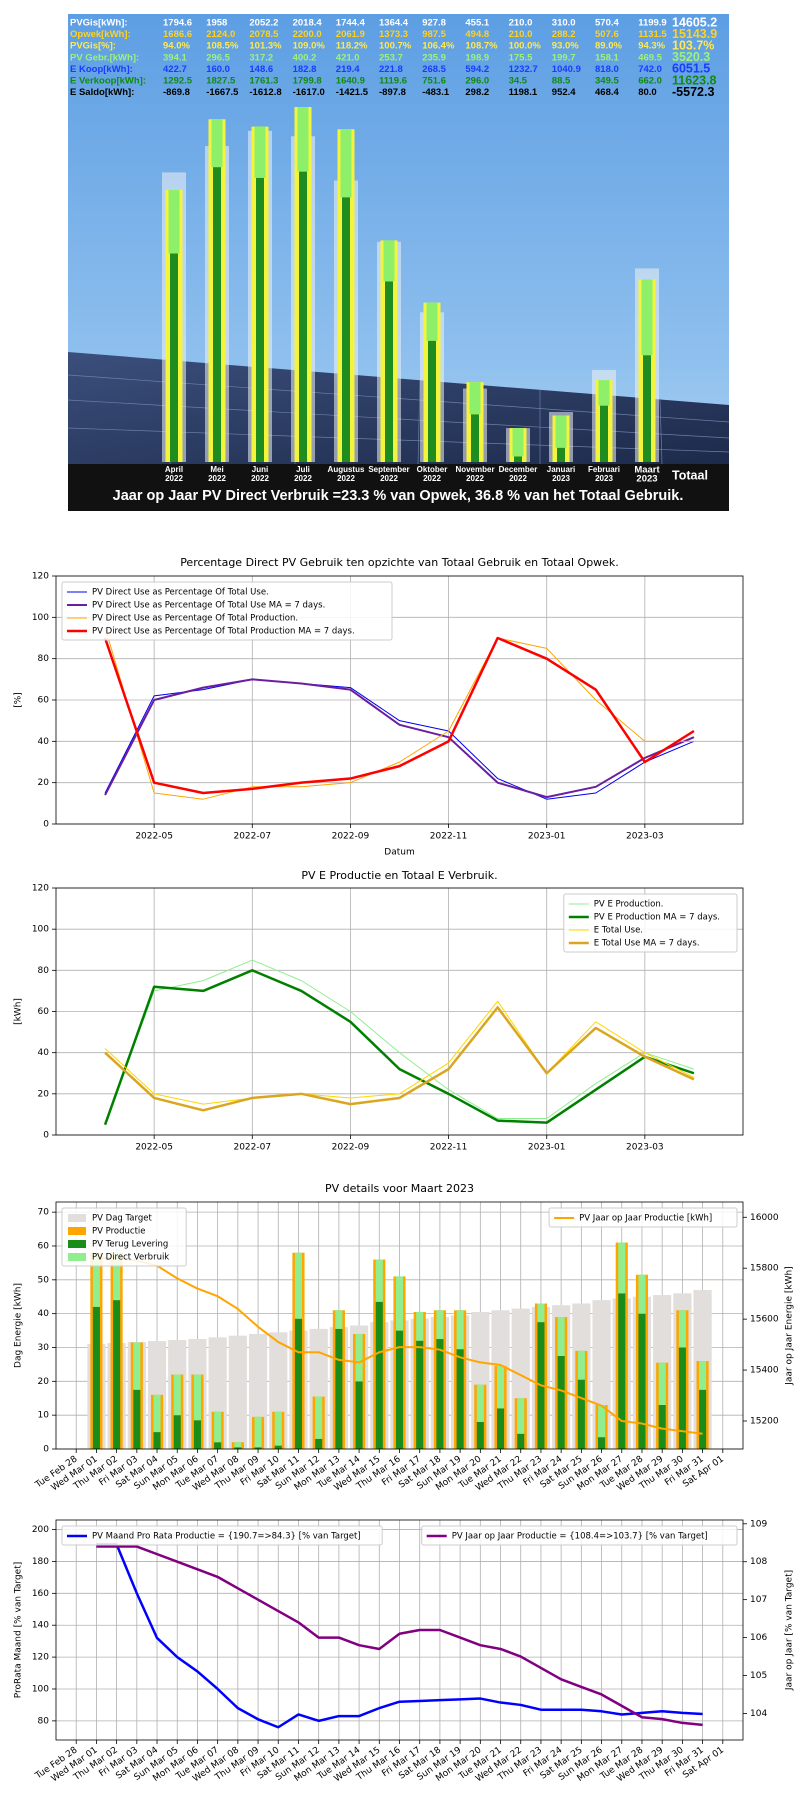  What do you see at coordinates (350, 34) in the screenshot?
I see `table-value: 2061.9` at bounding box center [350, 34].